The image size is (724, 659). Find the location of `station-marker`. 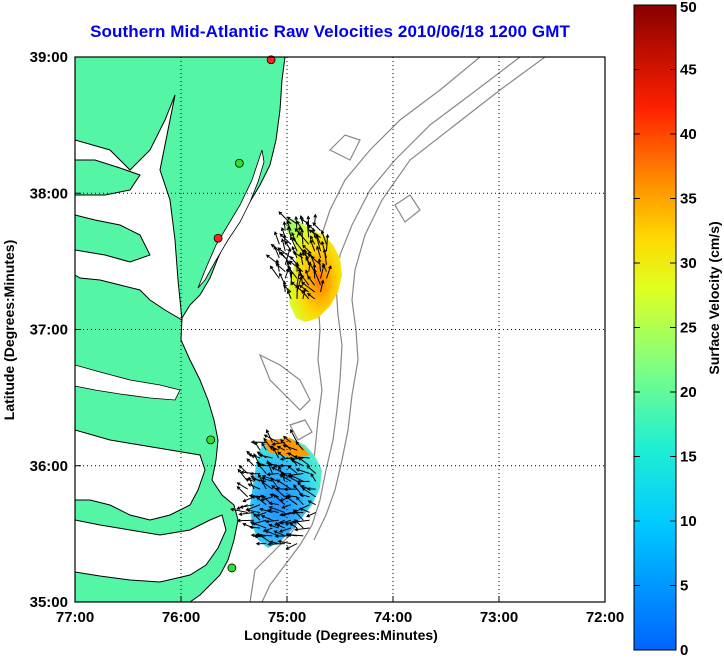

station-marker is located at coordinates (211, 440).